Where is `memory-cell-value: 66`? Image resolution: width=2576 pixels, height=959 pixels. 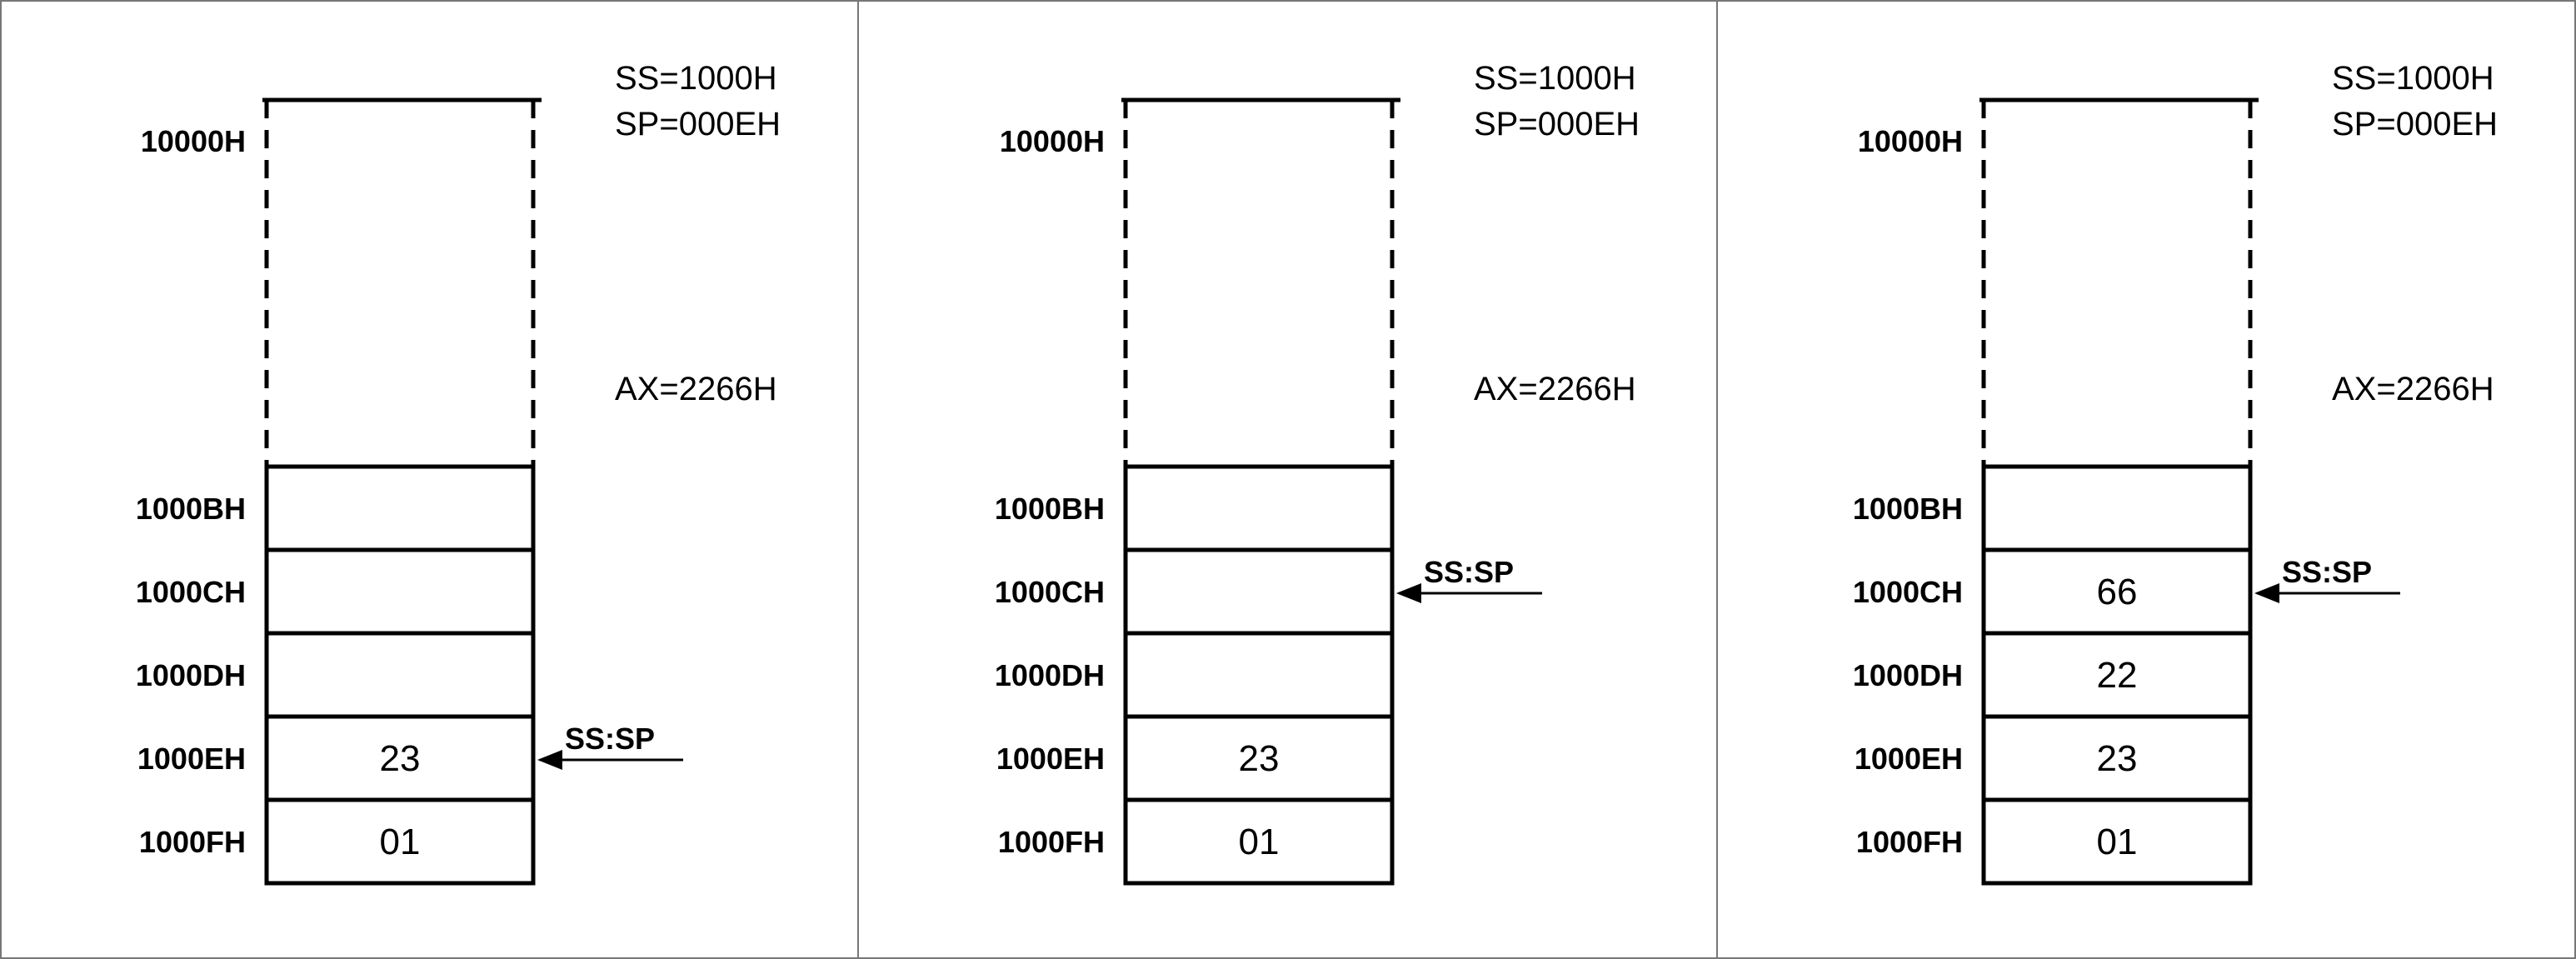
memory-cell-value: 66 is located at coordinates (2117, 592).